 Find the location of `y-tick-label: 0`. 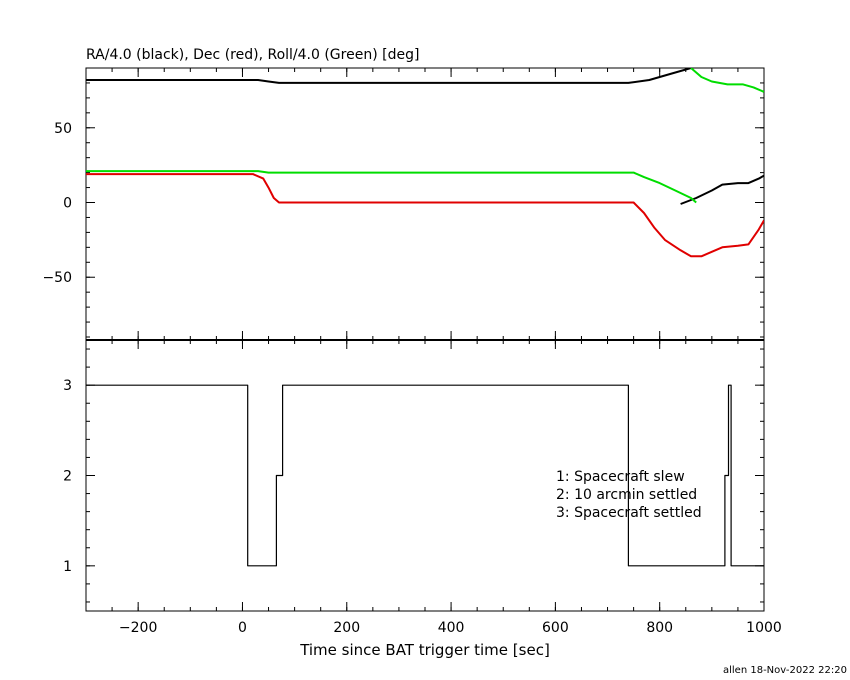

y-tick-label: 0 is located at coordinates (67, 204).